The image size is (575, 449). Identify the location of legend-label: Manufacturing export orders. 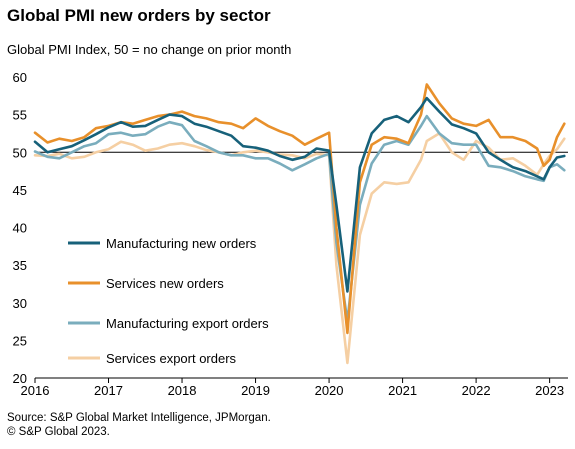
(187, 323).